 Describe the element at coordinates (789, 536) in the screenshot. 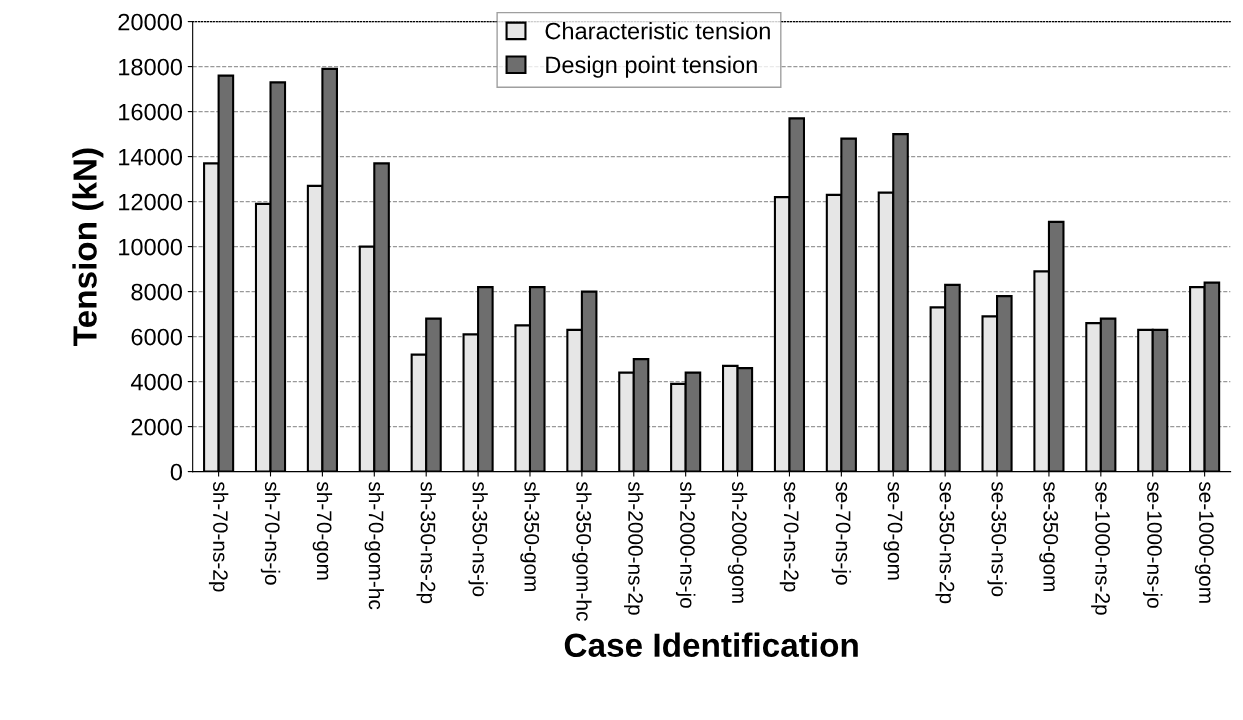

I see `x-tick-label: se-70-ns-2p` at that location.